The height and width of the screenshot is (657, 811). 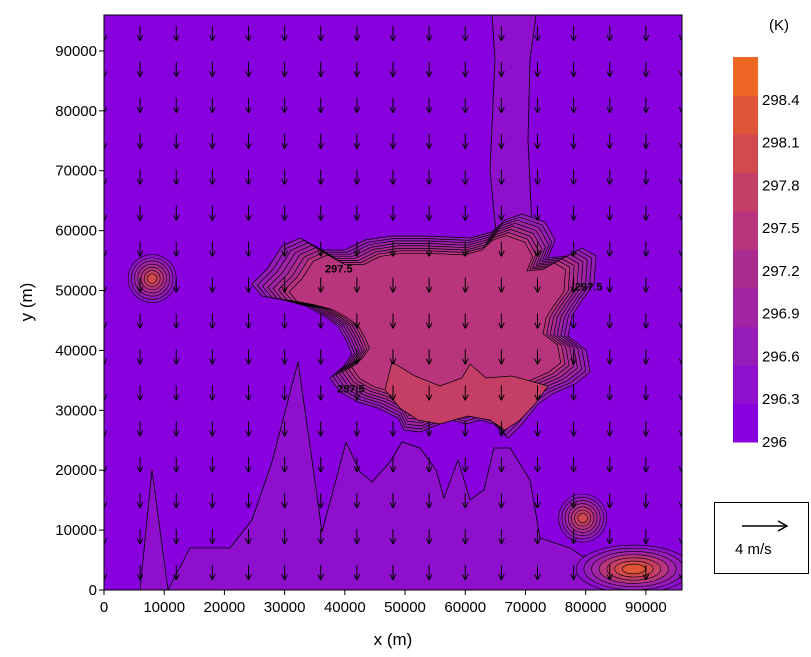 I want to click on colorbar-tick-label: 296.3, so click(x=781, y=399).